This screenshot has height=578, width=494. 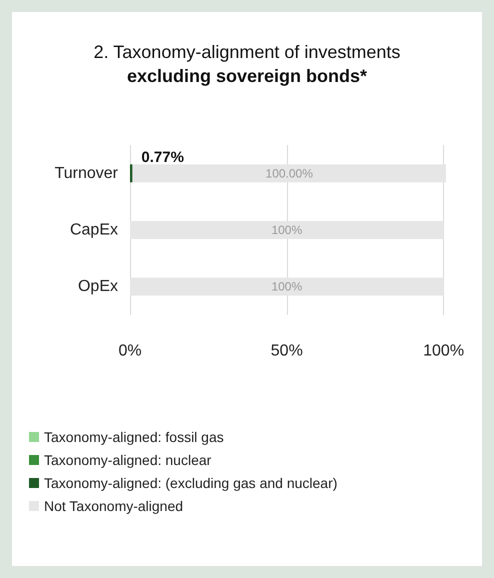 What do you see at coordinates (286, 351) in the screenshot?
I see `x-tick-label: 50%` at bounding box center [286, 351].